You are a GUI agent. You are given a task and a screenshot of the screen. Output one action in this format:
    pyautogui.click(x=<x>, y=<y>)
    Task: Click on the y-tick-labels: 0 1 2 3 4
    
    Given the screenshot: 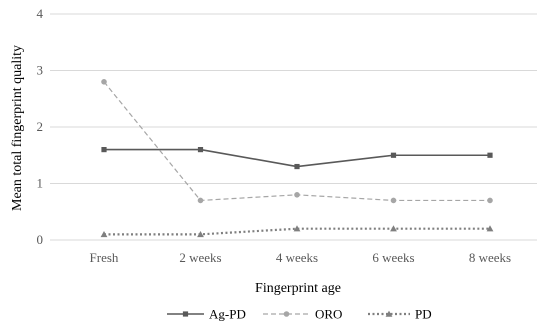 What is the action you would take?
    pyautogui.click(x=40, y=126)
    